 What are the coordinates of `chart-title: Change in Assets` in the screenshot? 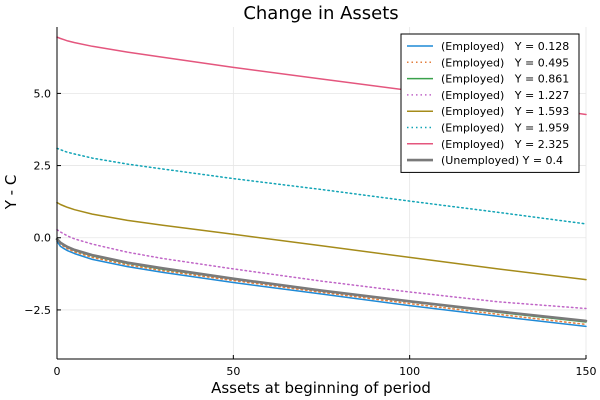 It's located at (320, 13).